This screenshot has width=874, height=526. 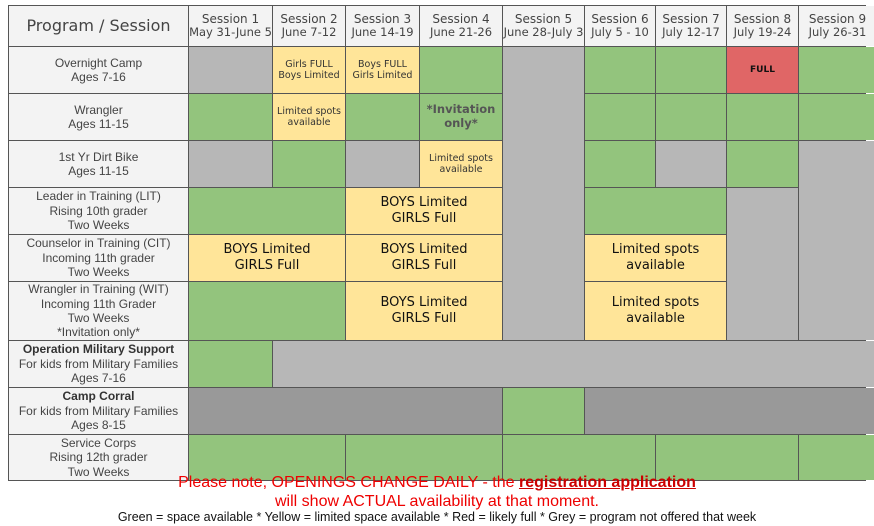 I want to click on session-header: Session 7 July 12-17, so click(x=691, y=26).